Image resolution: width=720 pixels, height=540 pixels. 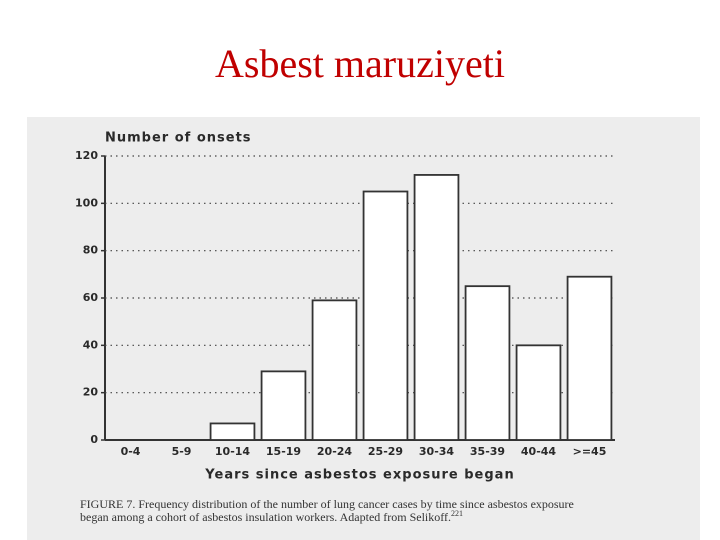 I want to click on x-tick-label: 15-19, so click(x=283, y=451).